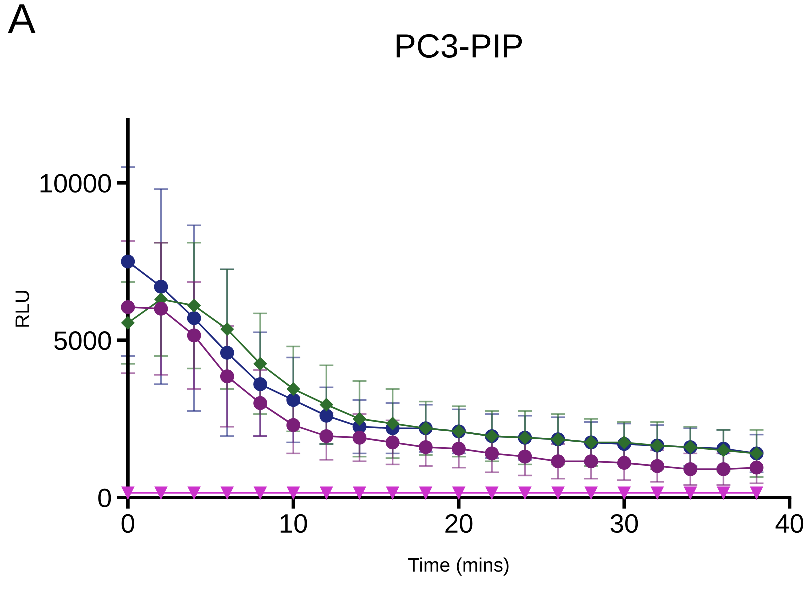  Describe the element at coordinates (294, 524) in the screenshot. I see `x-tick-label: 10` at that location.